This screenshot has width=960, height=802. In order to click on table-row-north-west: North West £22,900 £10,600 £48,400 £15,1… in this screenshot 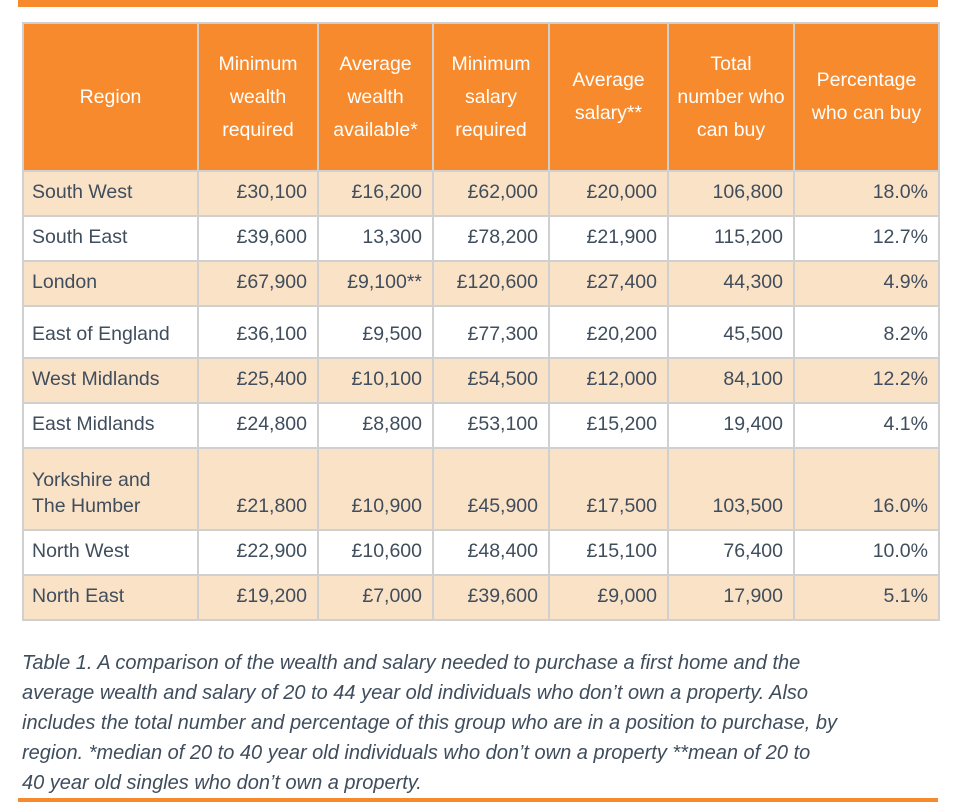, I will do `click(481, 552)`.